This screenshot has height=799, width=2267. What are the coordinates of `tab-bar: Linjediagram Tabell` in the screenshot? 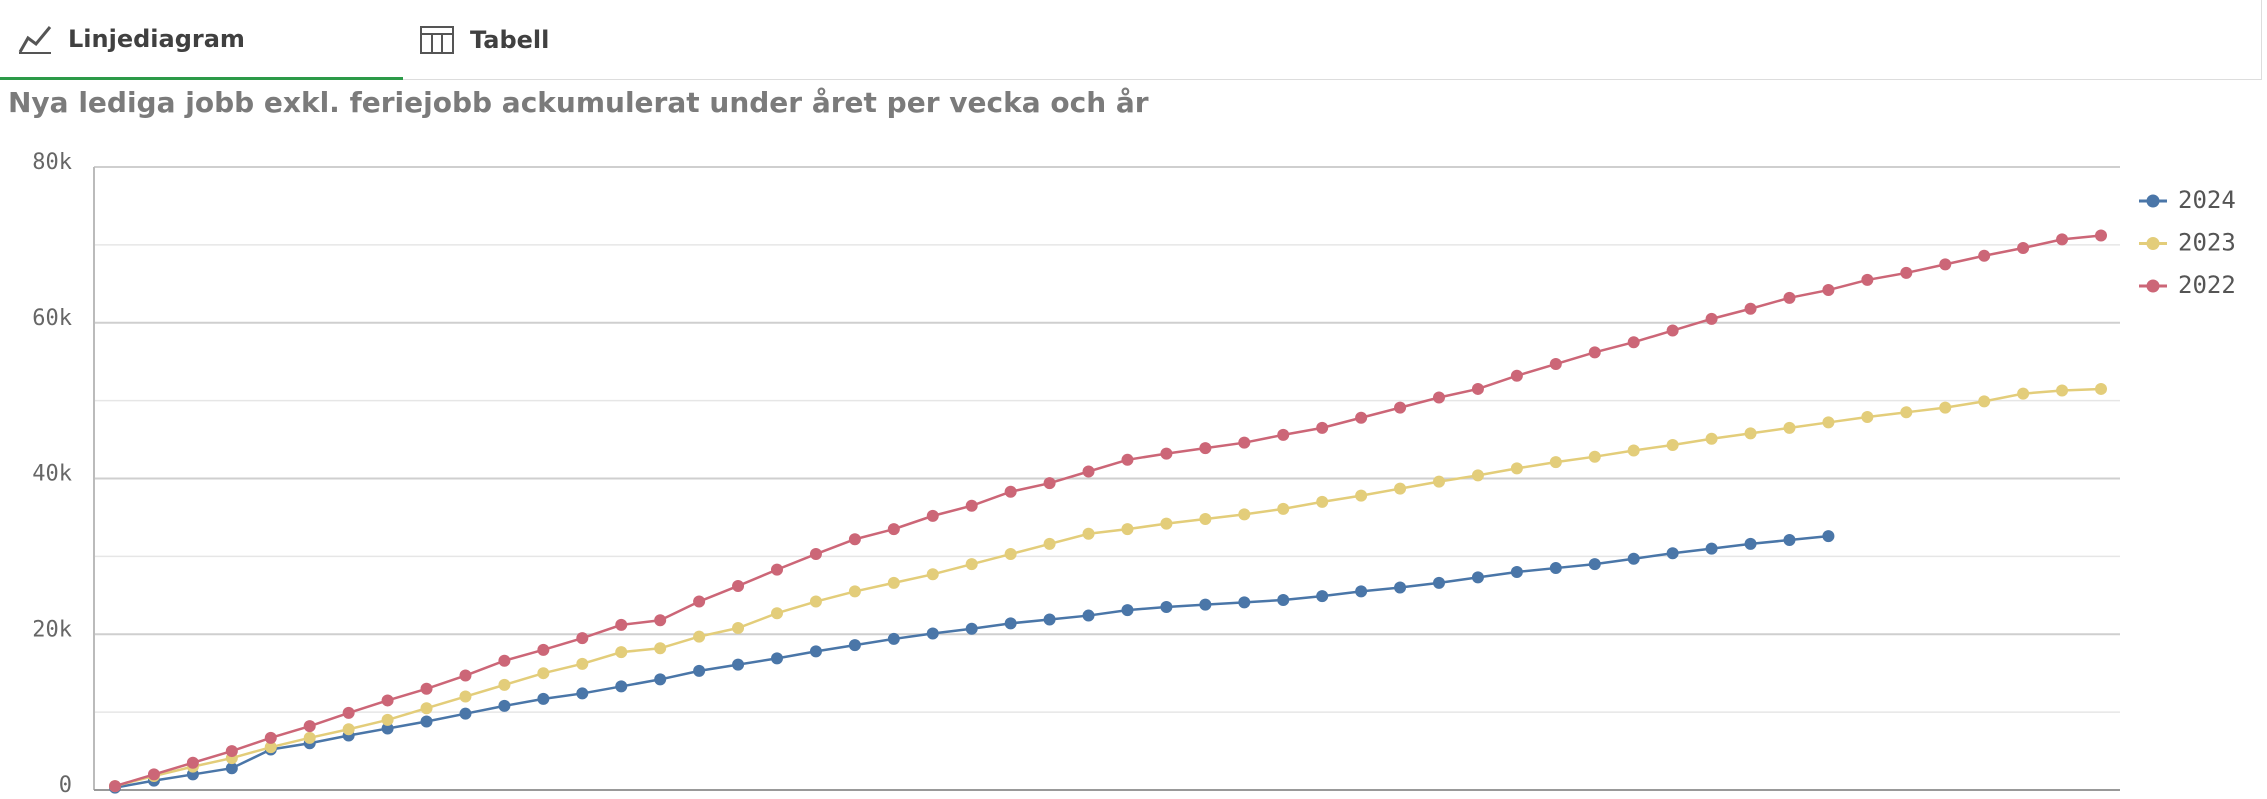 It's located at (1131, 40).